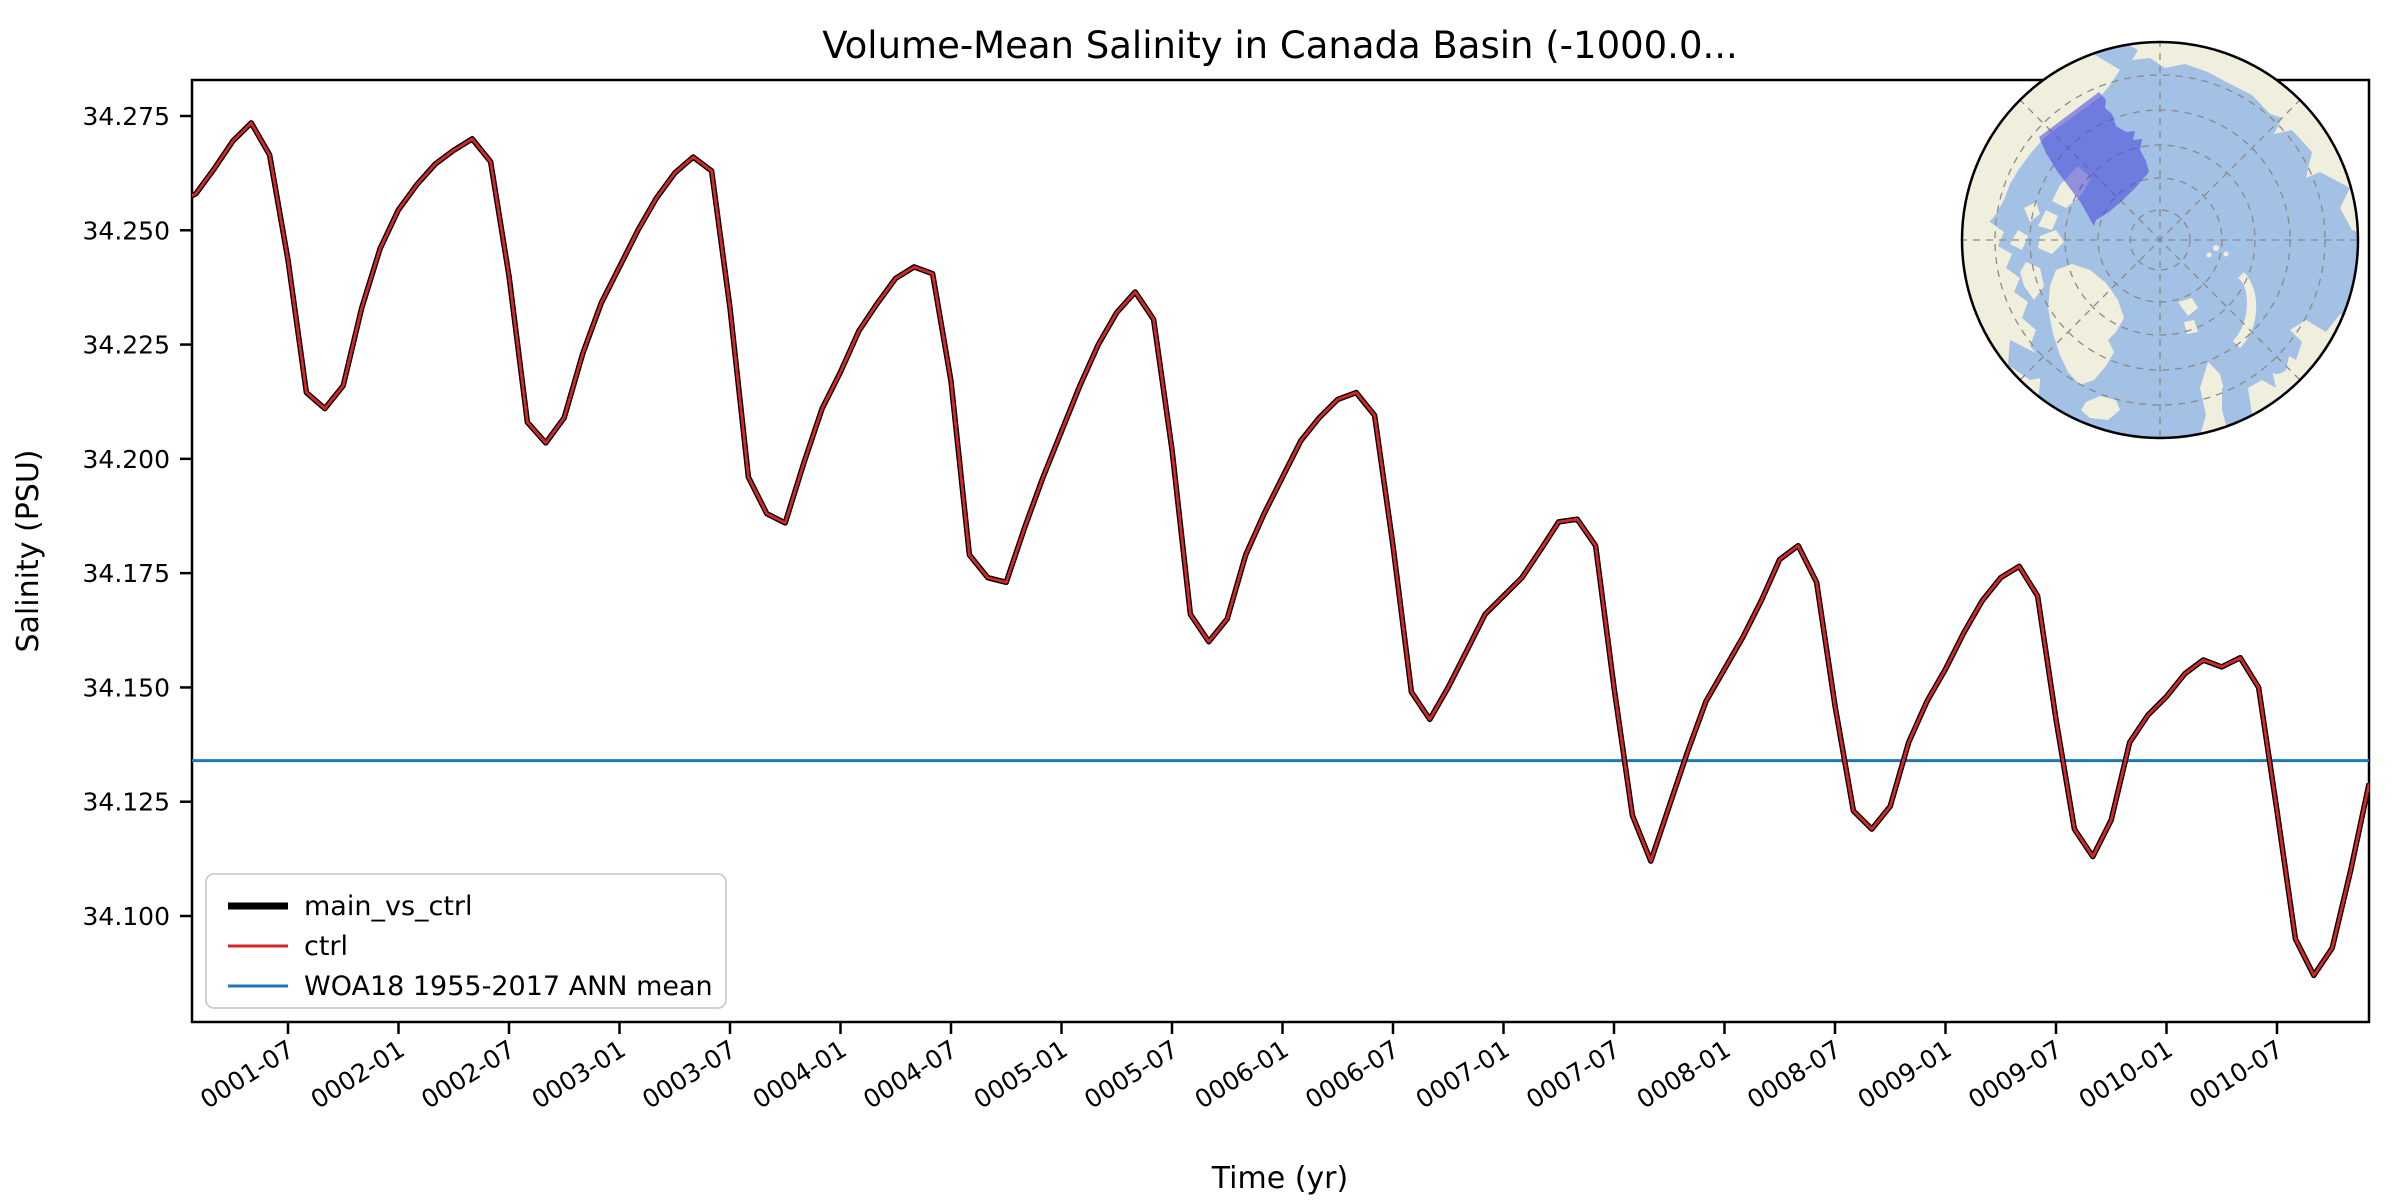 Image resolution: width=2400 pixels, height=1200 pixels. I want to click on hudson-strait, so click(2031, 360).